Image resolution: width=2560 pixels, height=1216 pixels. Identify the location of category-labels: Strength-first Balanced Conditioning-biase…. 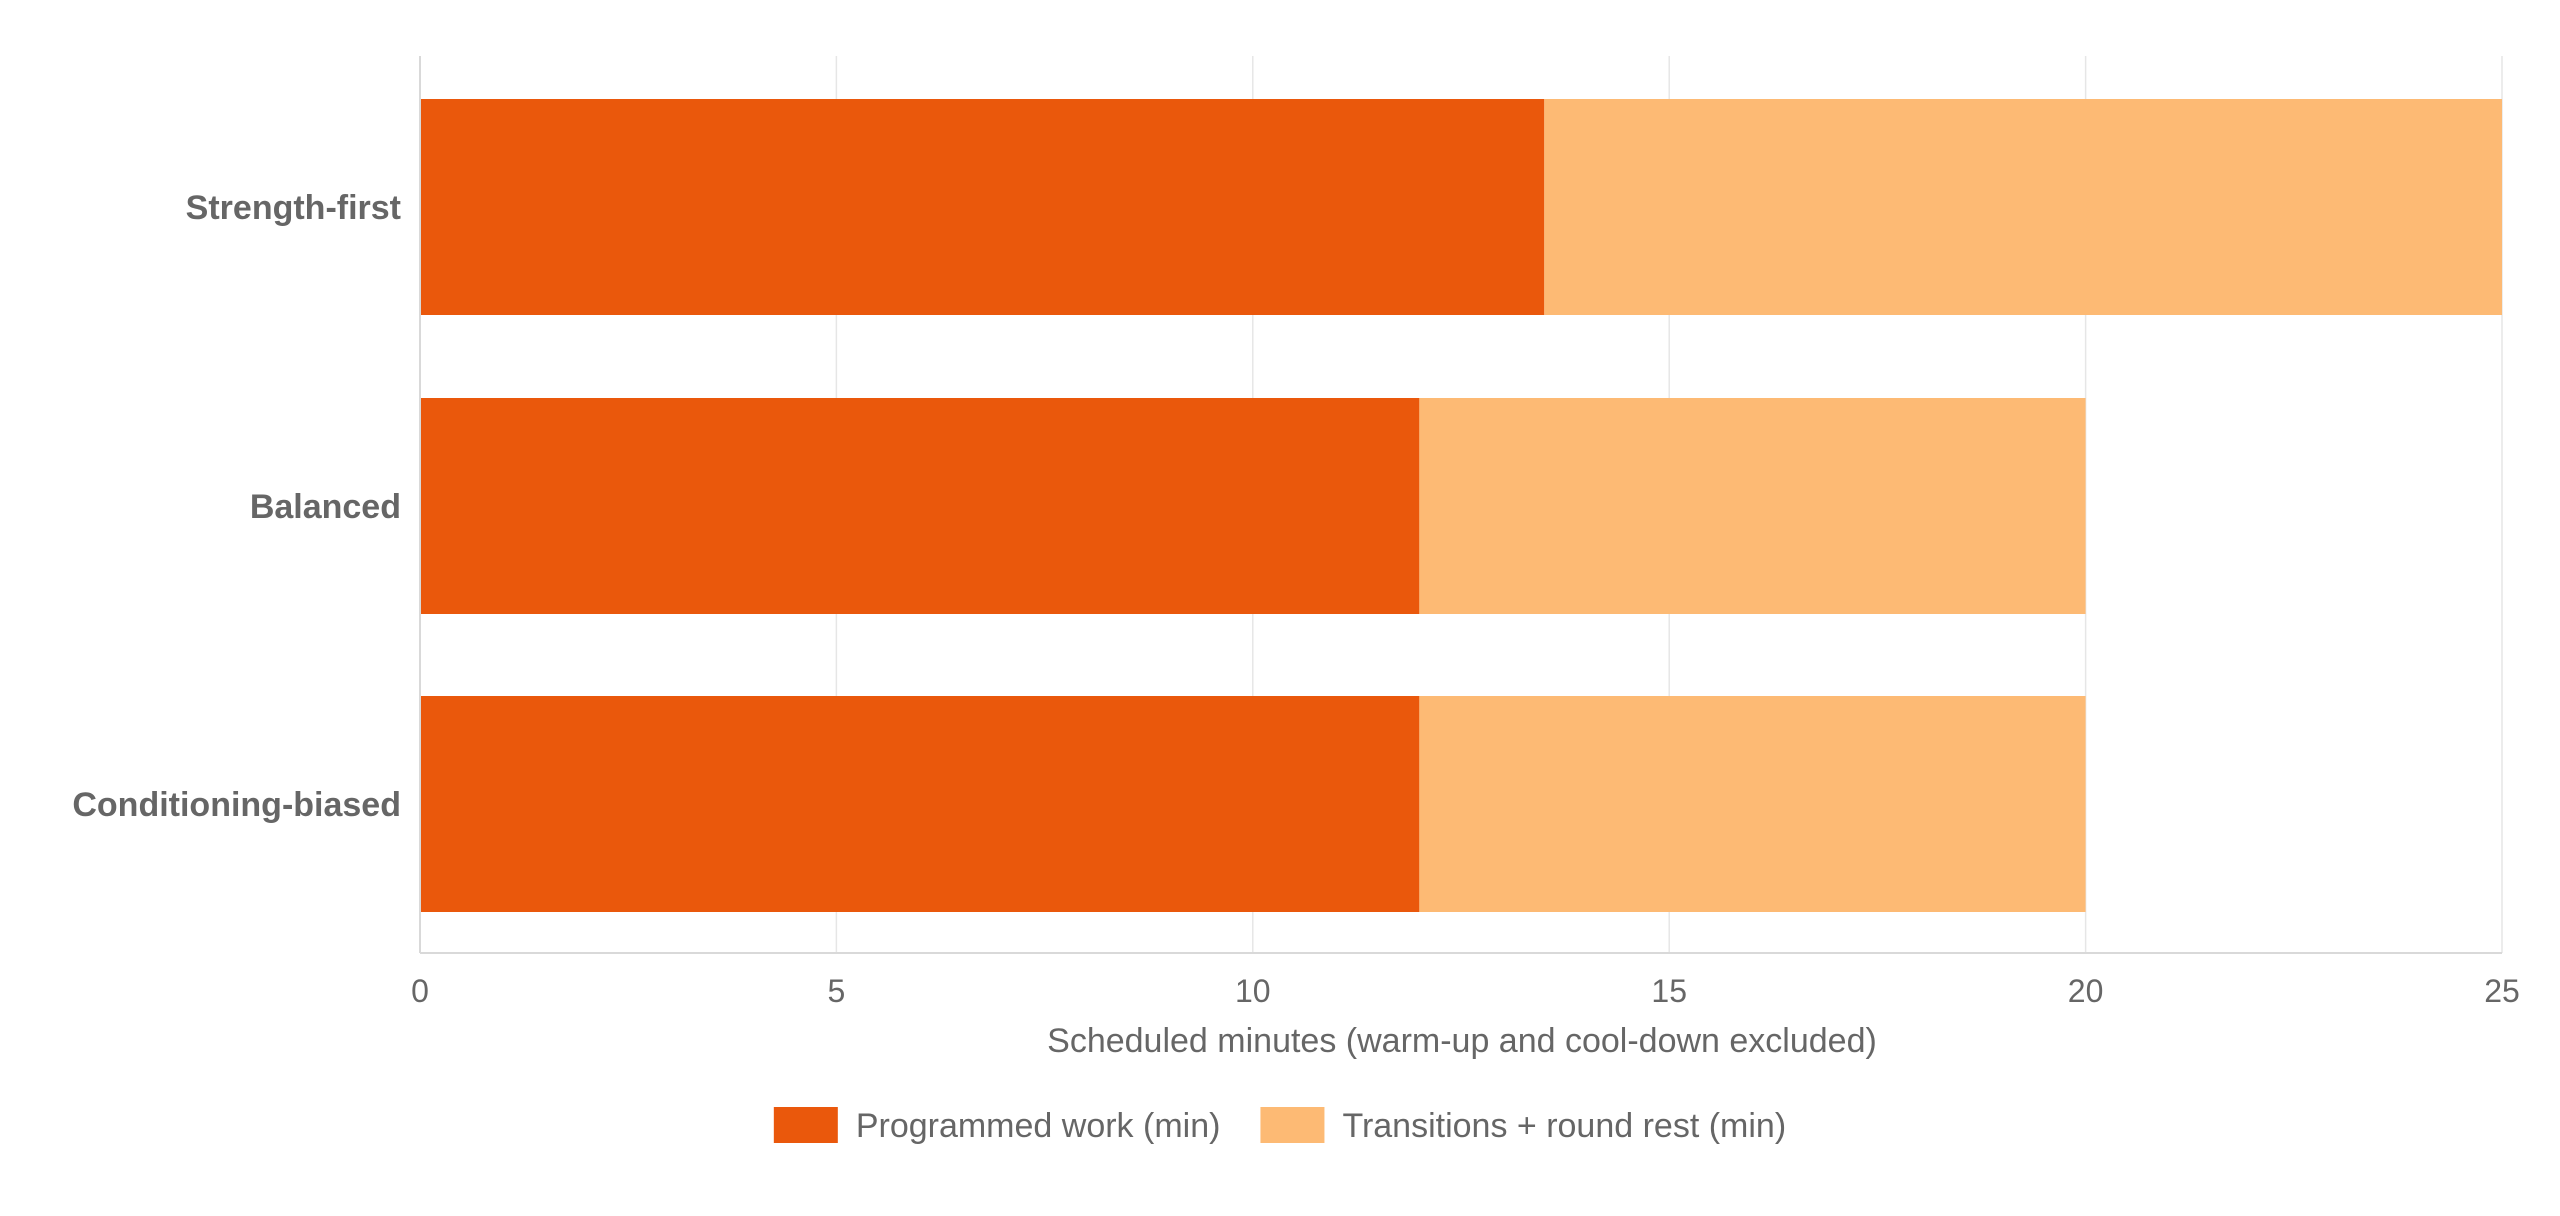
(236, 506).